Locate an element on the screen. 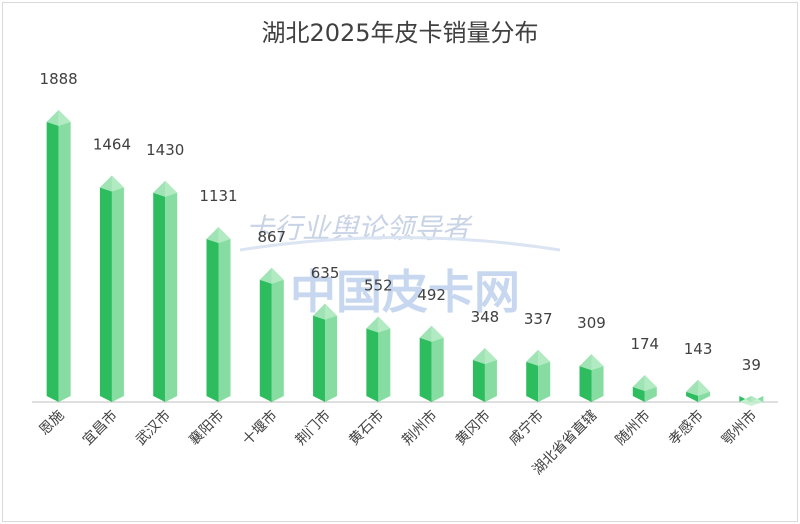  watermark-swoosh is located at coordinates (400, 244).